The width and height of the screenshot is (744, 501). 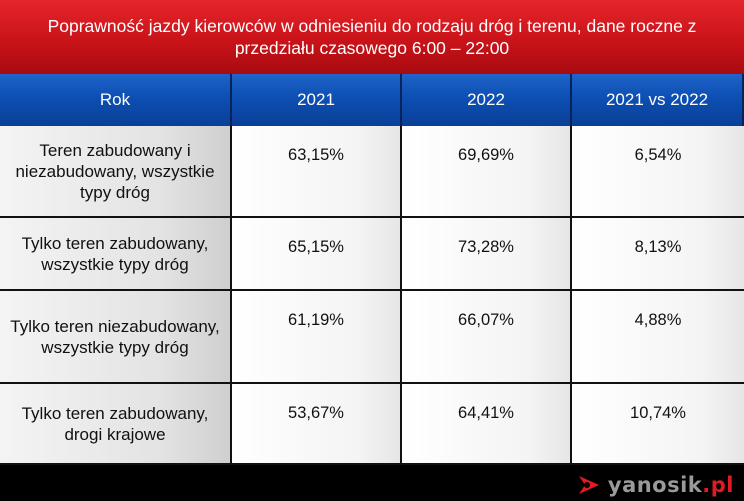 What do you see at coordinates (116, 100) in the screenshot?
I see `column-header-rok: Rok` at bounding box center [116, 100].